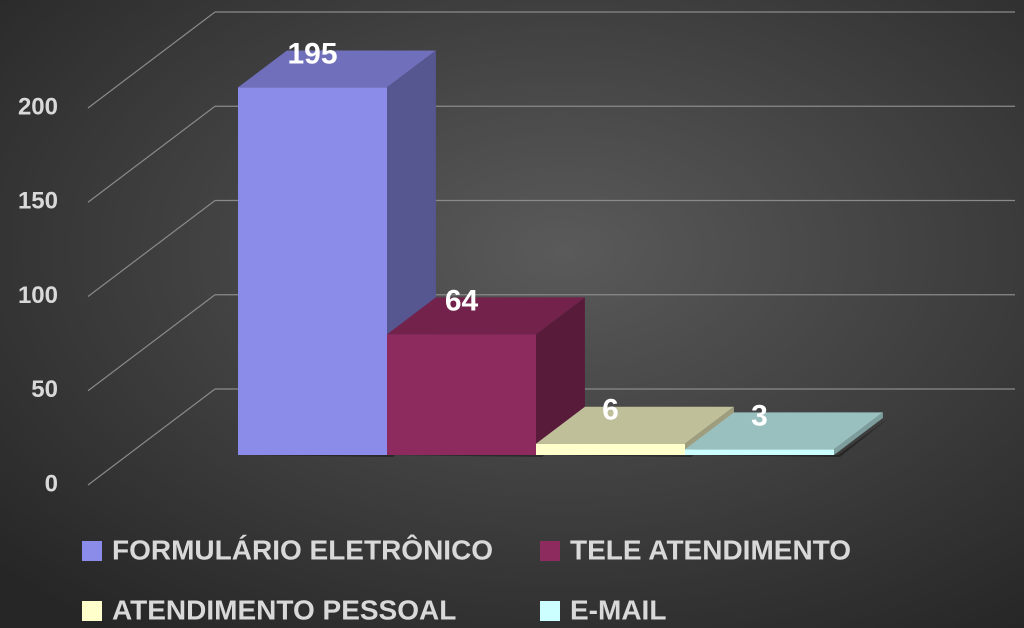  I want to click on y-tick-label: 50, so click(44, 389).